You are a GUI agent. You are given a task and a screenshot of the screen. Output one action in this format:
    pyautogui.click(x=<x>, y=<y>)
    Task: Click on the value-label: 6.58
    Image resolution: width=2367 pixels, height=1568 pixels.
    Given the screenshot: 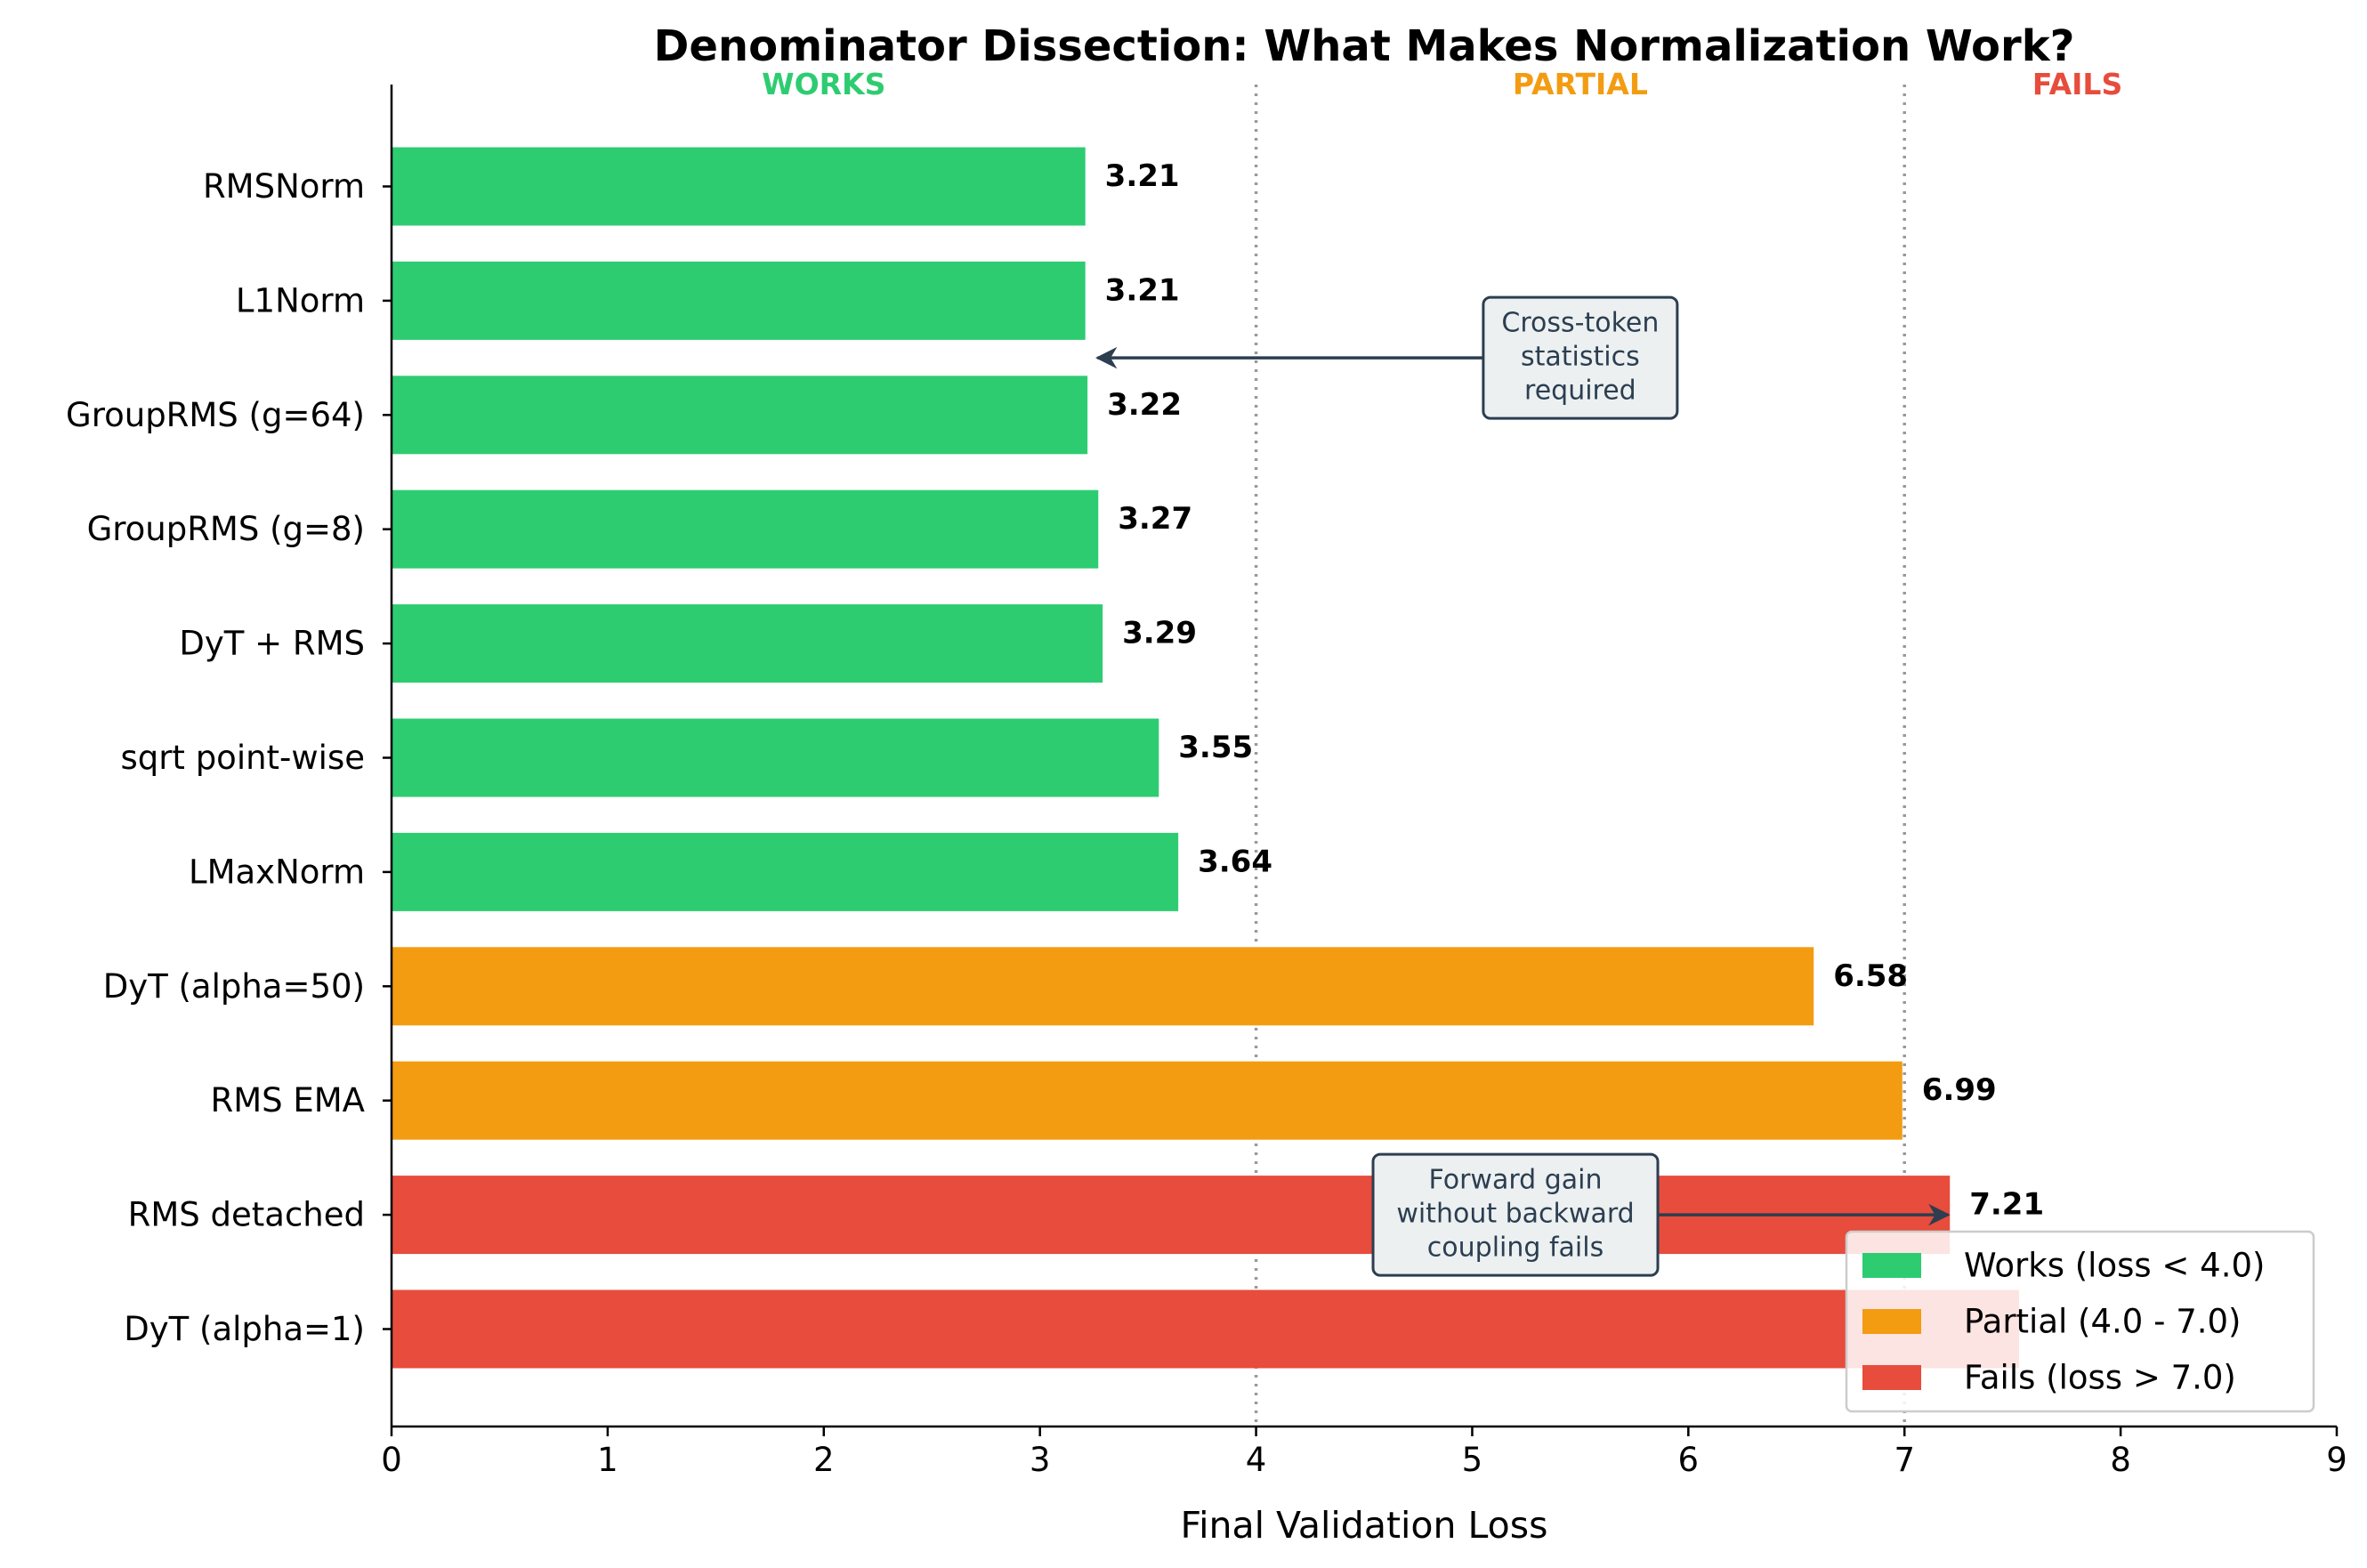 What is the action you would take?
    pyautogui.click(x=1870, y=976)
    